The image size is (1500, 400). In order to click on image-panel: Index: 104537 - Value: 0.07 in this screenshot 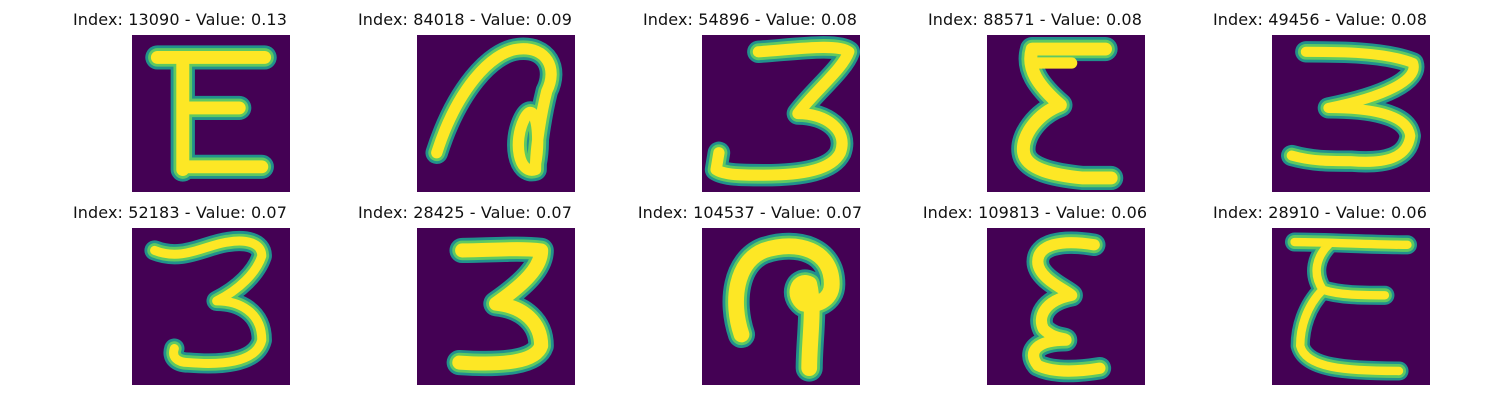, I will do `click(750, 289)`.